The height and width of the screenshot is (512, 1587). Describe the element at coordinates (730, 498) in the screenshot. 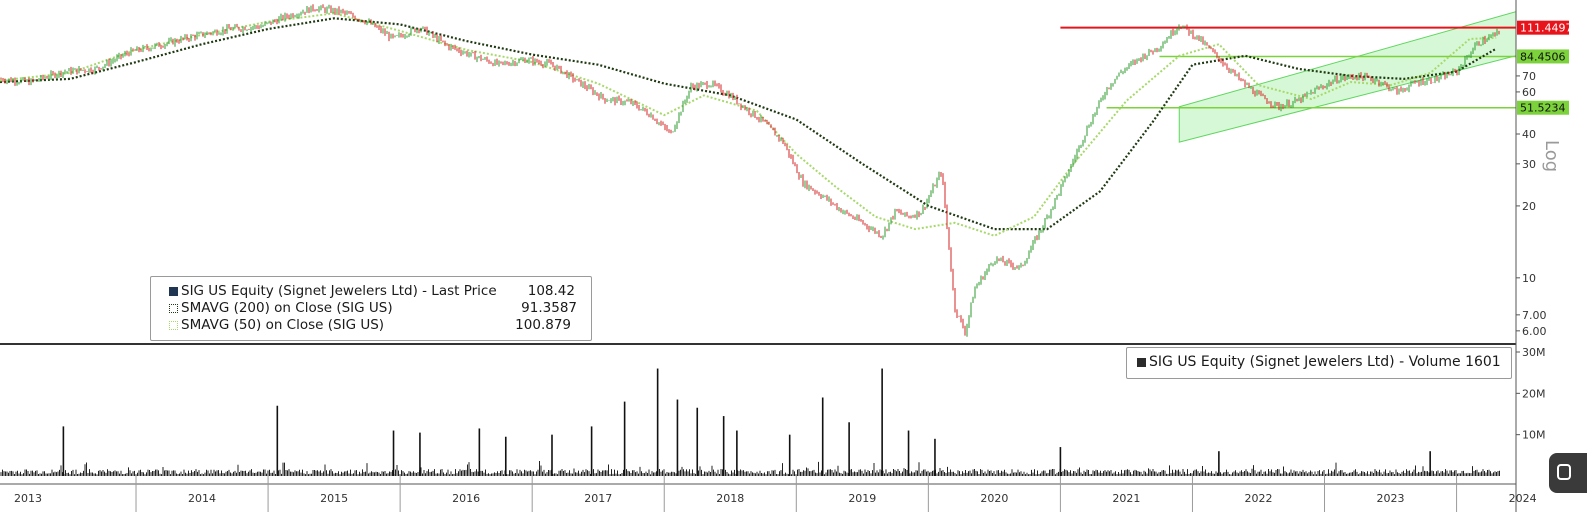

I see `x-tick-label: 2018` at that location.